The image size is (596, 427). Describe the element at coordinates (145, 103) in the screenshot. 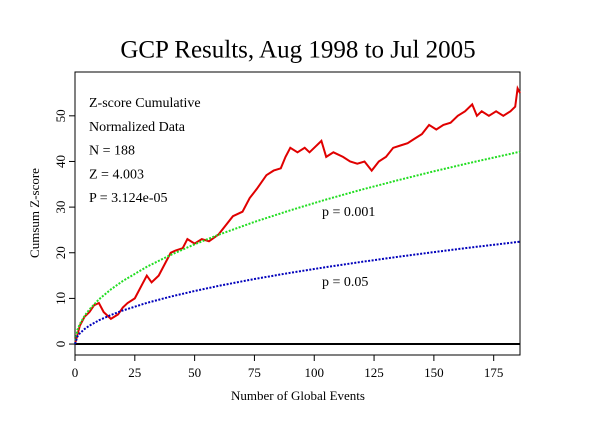

I see `annotation: Z-score Cumulative` at that location.